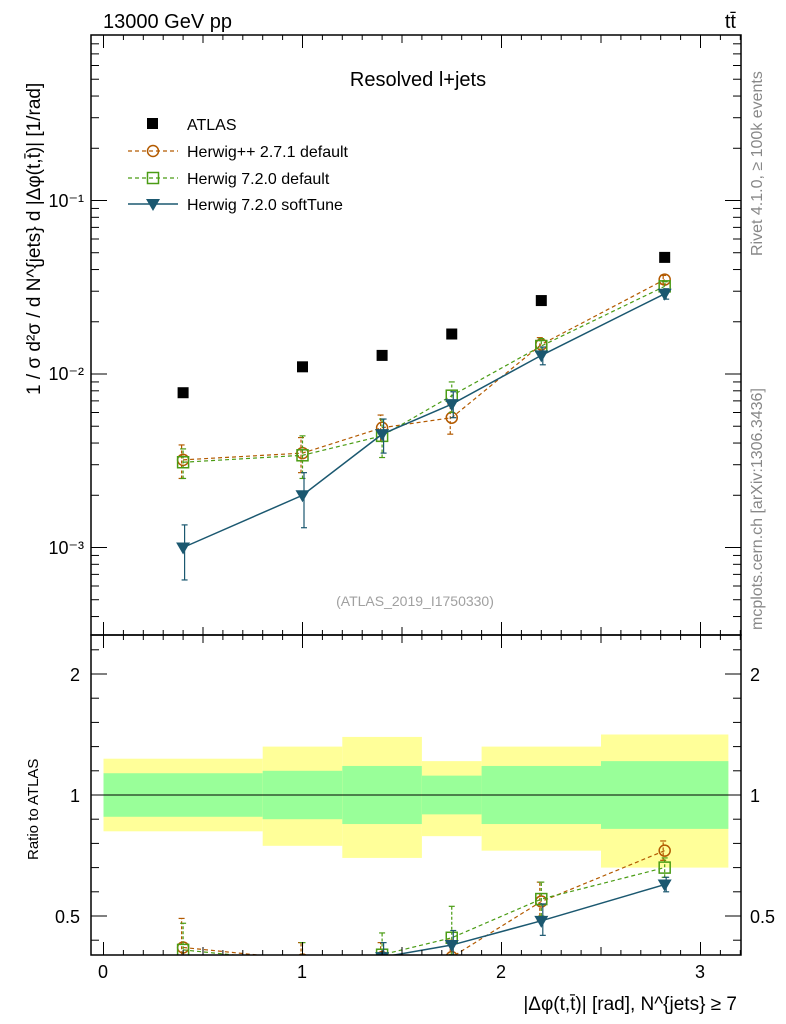  Describe the element at coordinates (265, 205) in the screenshot. I see `legend-label-softtune: Herwig 7.2.0 softTune` at that location.